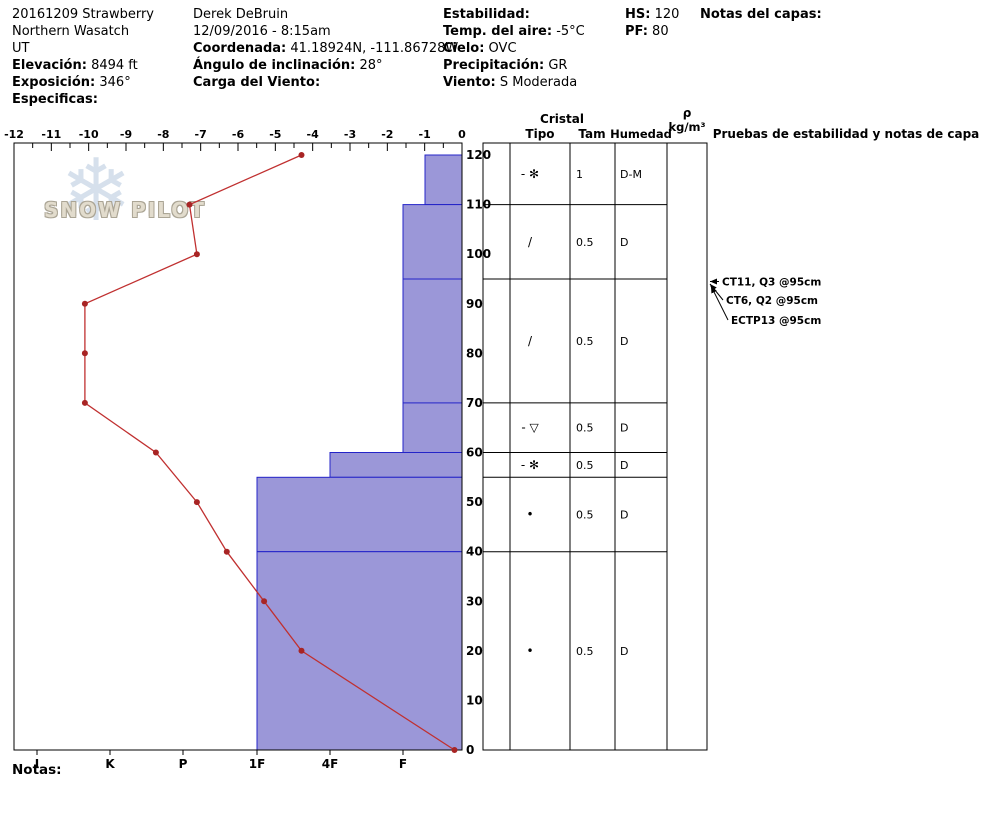  I want to click on pit-name: 20161209 Strawberry, so click(83, 14).